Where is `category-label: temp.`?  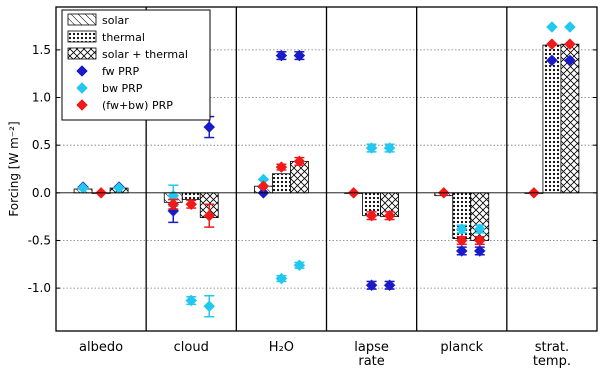 category-label: temp. is located at coordinates (552, 361).